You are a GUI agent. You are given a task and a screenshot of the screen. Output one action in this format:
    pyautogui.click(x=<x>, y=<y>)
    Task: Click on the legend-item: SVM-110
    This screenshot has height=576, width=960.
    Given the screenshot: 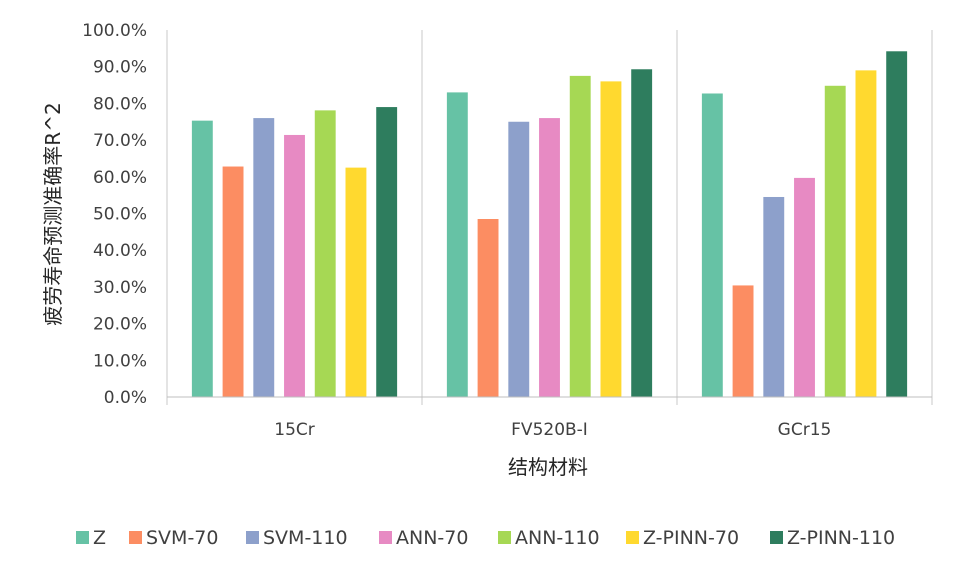 What is the action you would take?
    pyautogui.click(x=297, y=538)
    